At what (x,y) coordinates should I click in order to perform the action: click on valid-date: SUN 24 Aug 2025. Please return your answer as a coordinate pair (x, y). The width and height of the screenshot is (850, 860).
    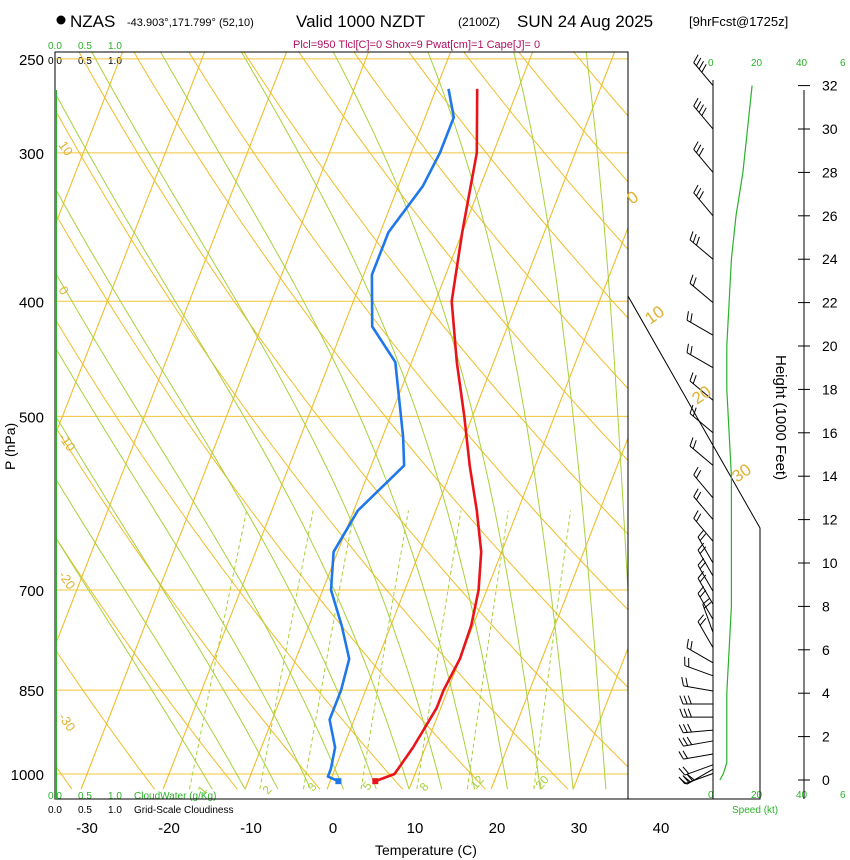
    Looking at the image, I should click on (585, 21).